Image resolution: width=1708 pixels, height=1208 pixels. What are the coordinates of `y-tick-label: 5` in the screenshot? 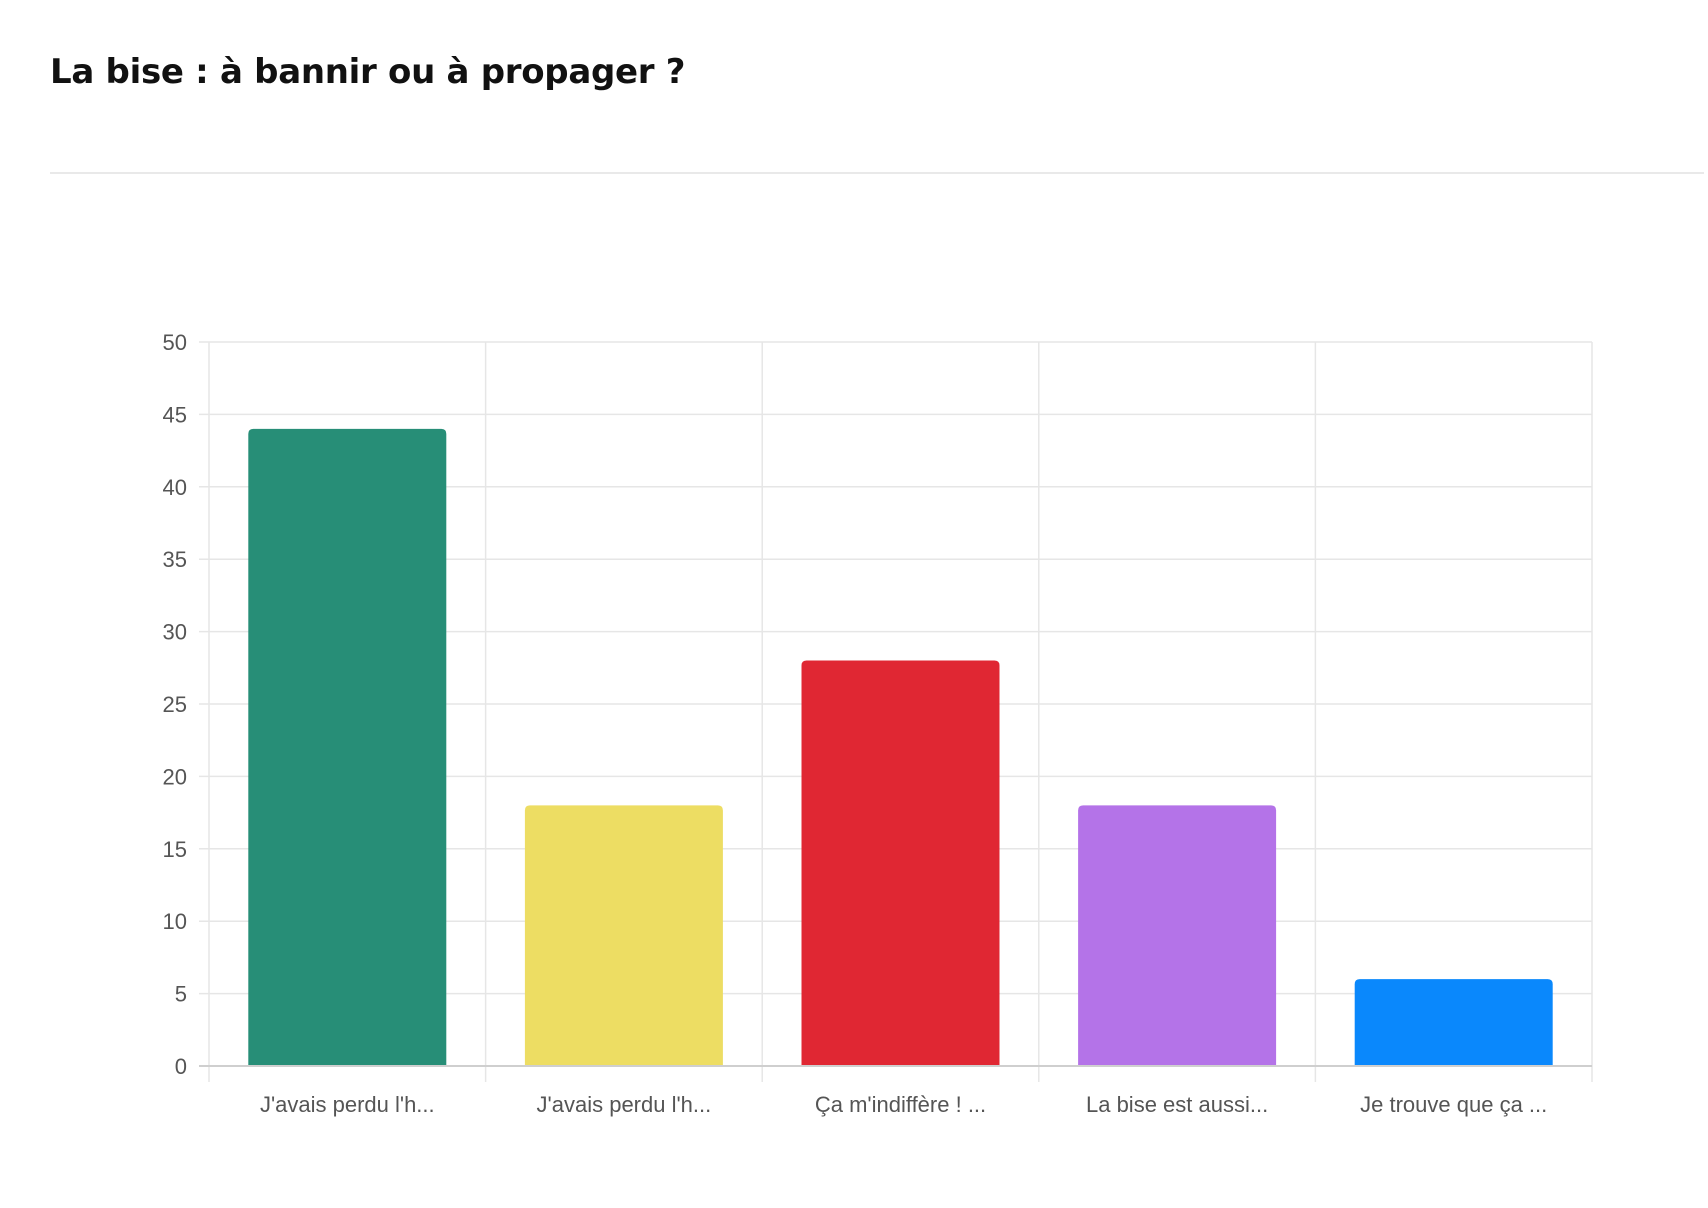 It's located at (181, 994).